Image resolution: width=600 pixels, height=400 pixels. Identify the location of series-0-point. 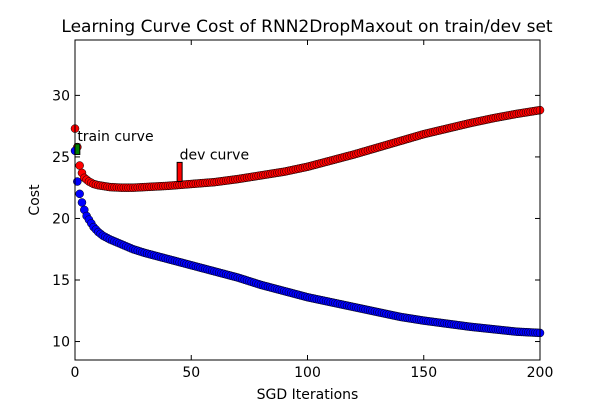
(79, 165).